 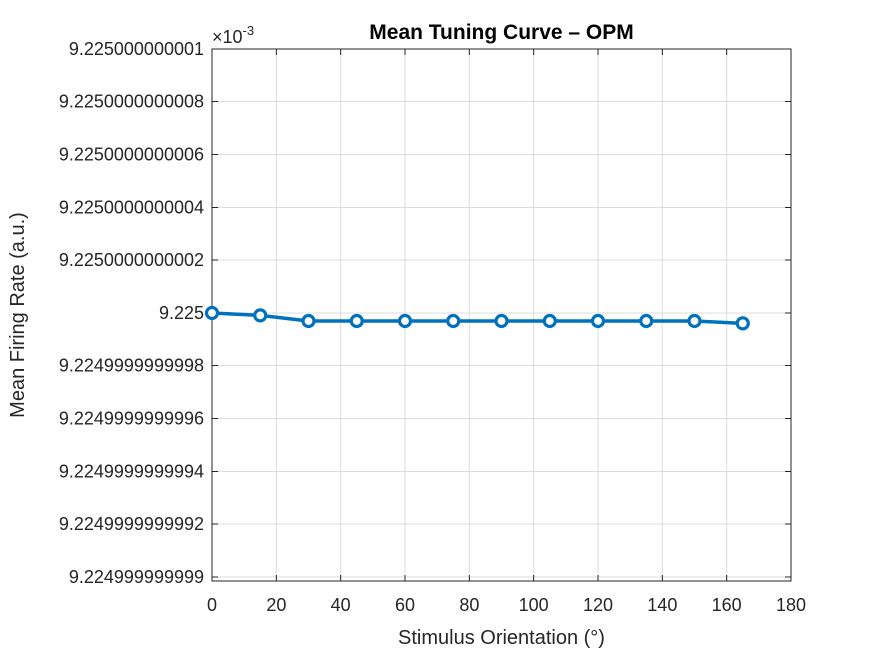 I want to click on y-tick-label: 9.2250000000008, so click(x=131, y=102).